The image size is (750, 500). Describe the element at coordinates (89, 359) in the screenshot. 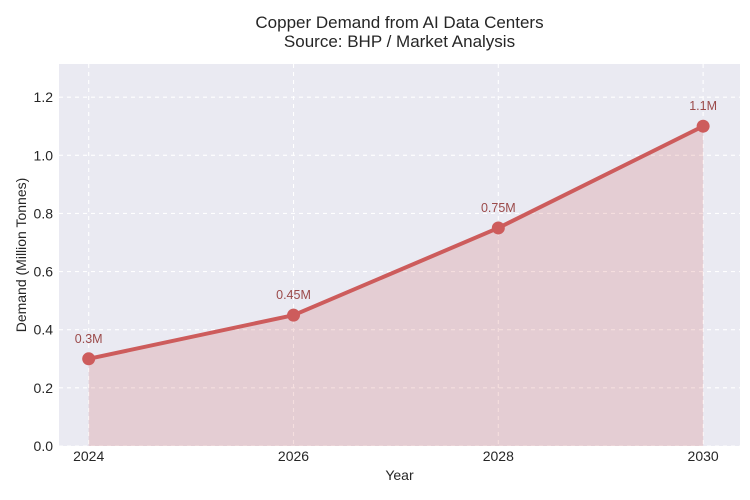

I see `data-point-2024` at that location.